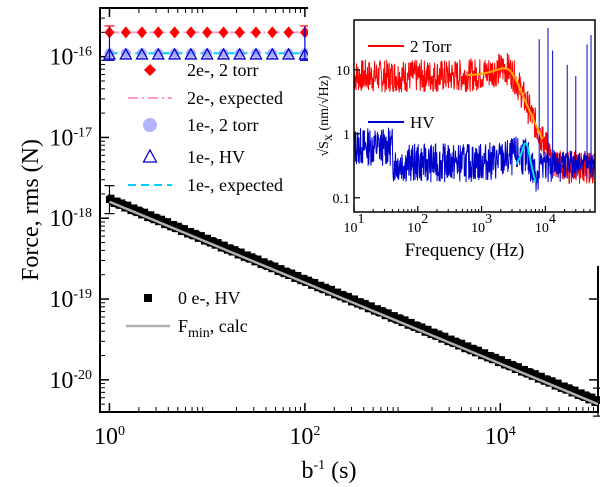 The height and width of the screenshot is (487, 600). I want to click on legend-label: 1e-, 2 torr, so click(222, 125).